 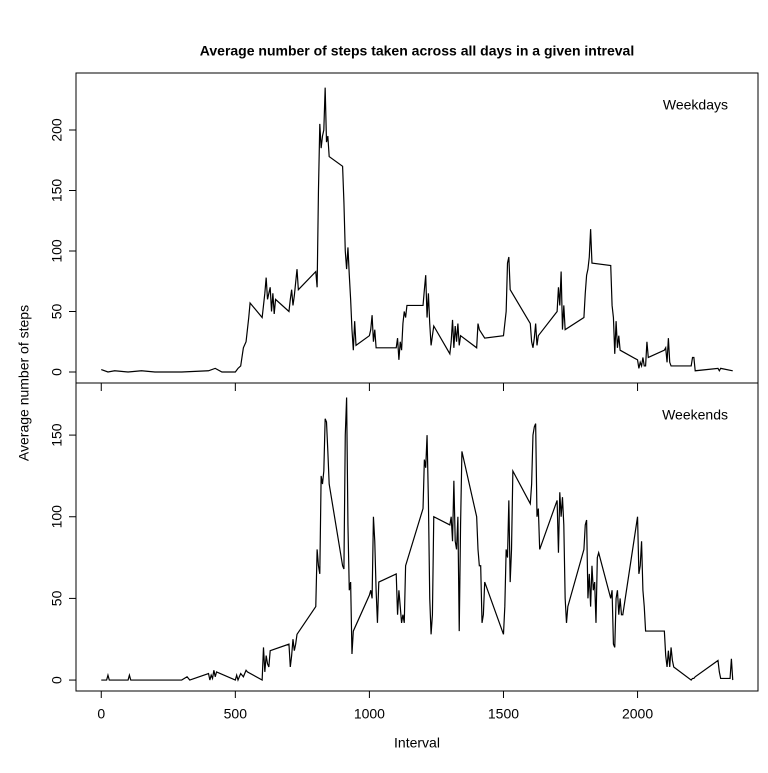 I want to click on panel-label: Weekdays, so click(x=695, y=105).